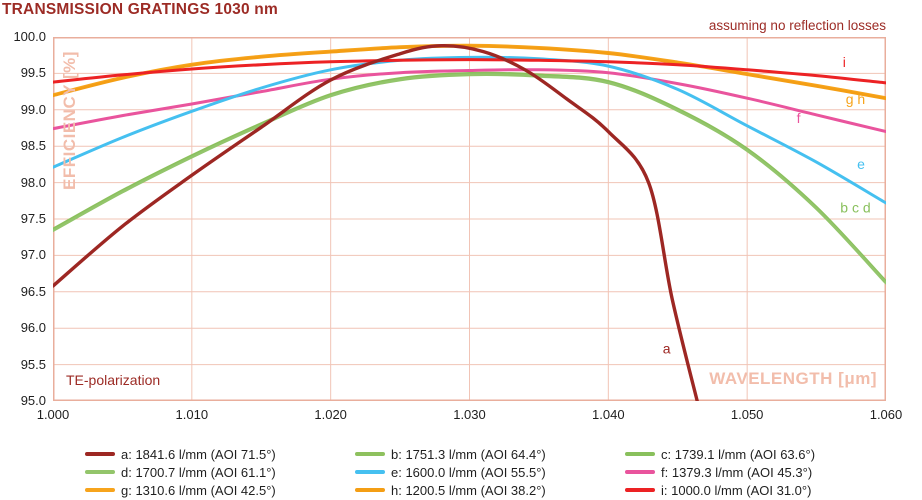  Describe the element at coordinates (330, 414) in the screenshot. I see `x-tick-label: 1.020` at that location.